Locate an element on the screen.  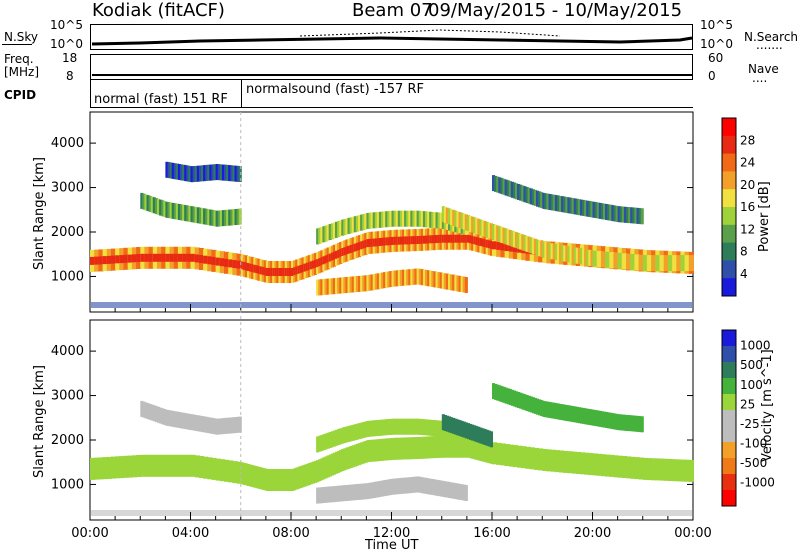
cpid-label: CPID is located at coordinates (20, 95).